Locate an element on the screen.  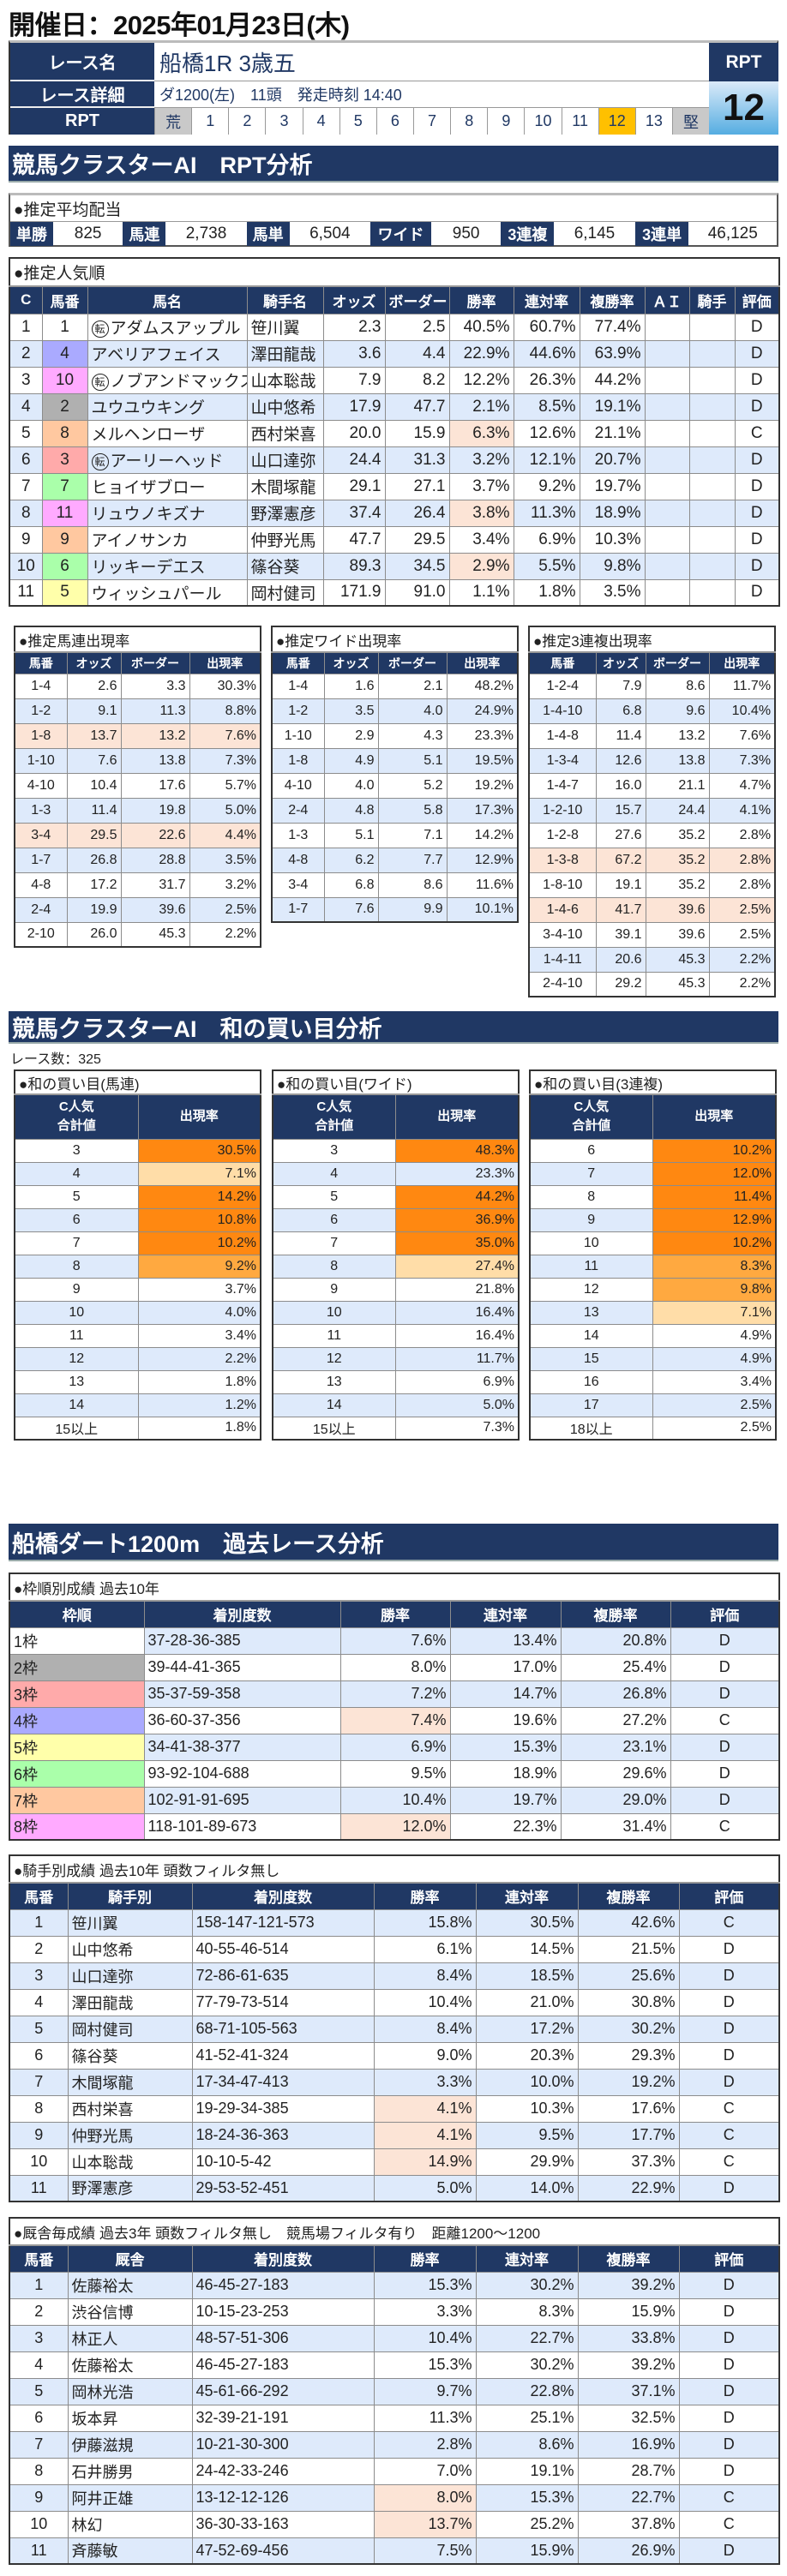
table-cell: 48.3% is located at coordinates (457, 1150).